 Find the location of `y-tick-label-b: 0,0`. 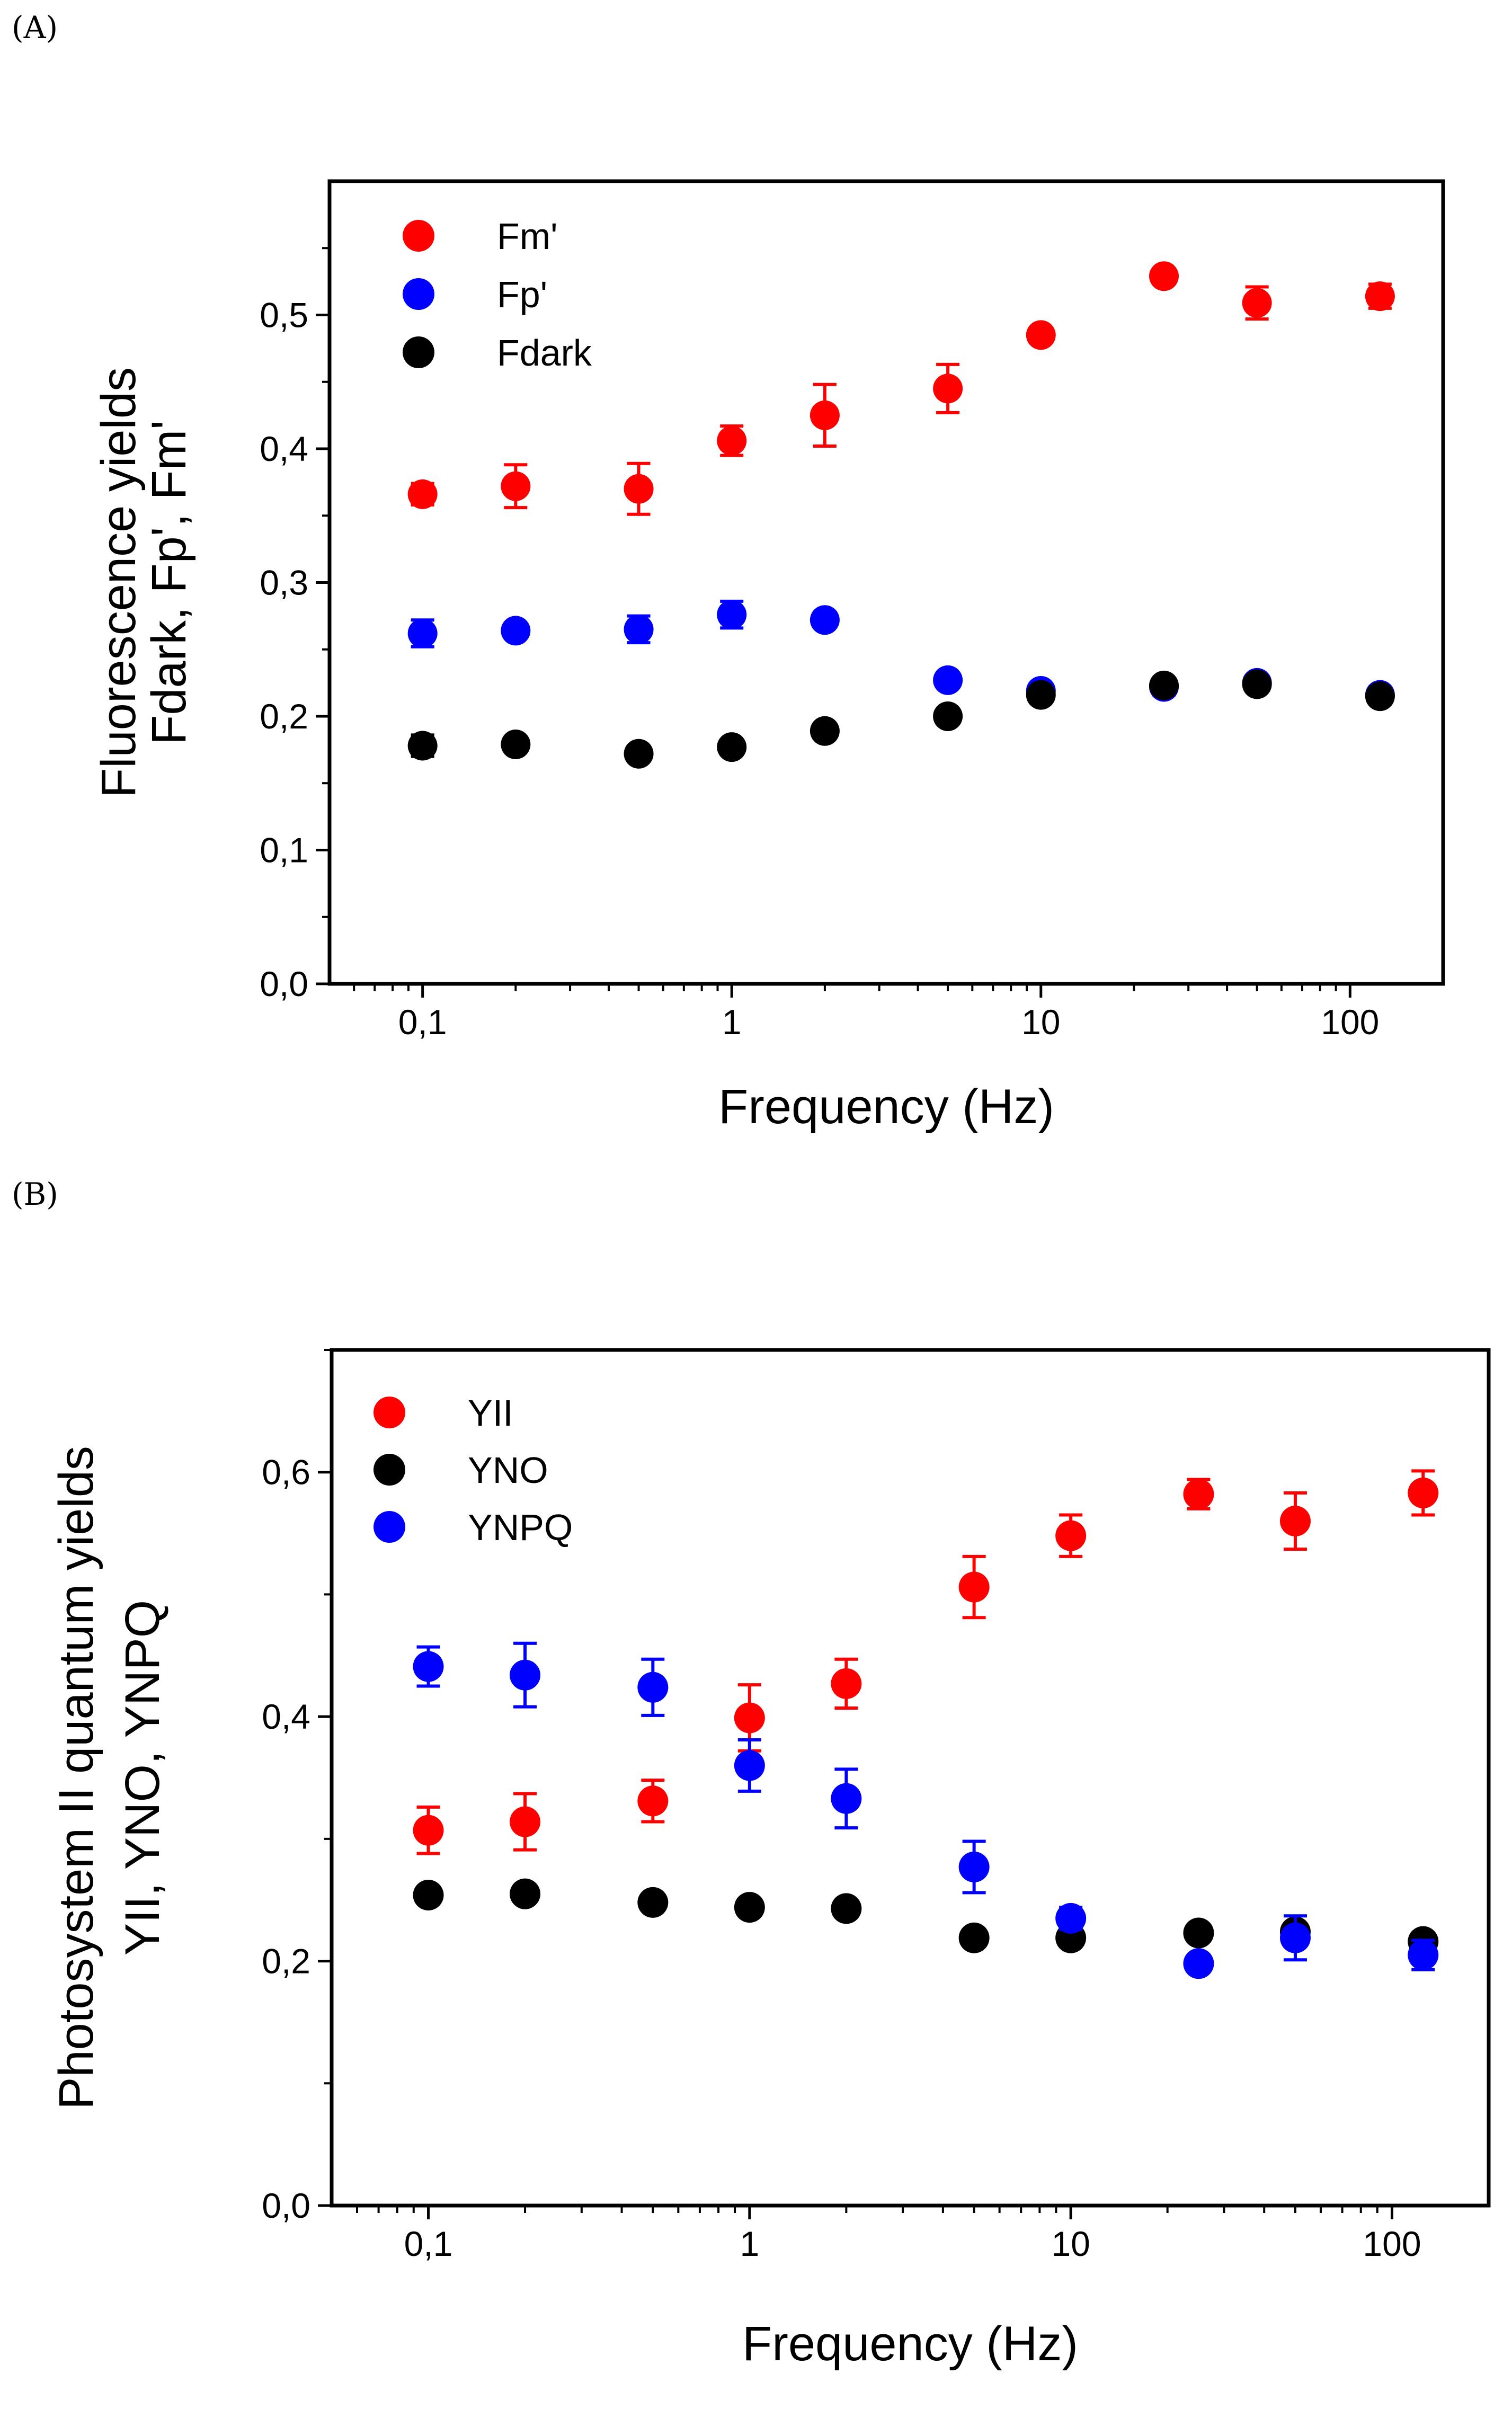

y-tick-label-b: 0,0 is located at coordinates (286, 2205).